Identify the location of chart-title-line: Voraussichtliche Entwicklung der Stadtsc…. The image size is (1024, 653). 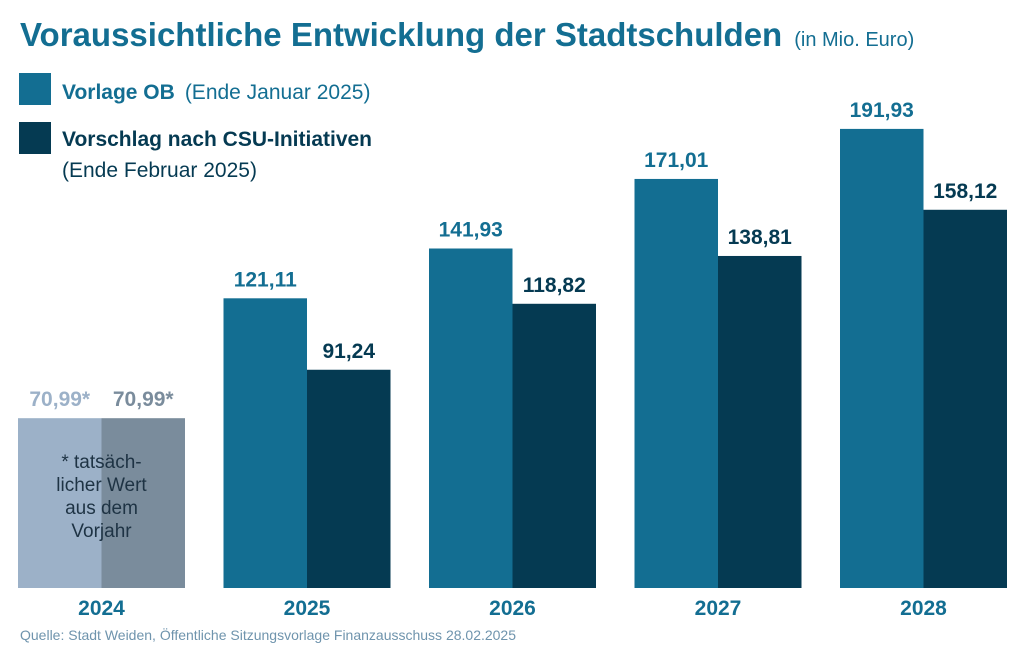
(467, 34).